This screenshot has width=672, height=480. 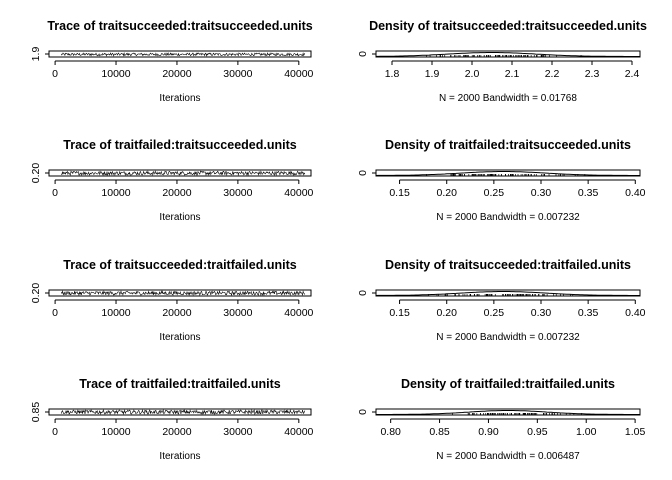 What do you see at coordinates (632, 74) in the screenshot?
I see `x-tick-label: 2.4` at bounding box center [632, 74].